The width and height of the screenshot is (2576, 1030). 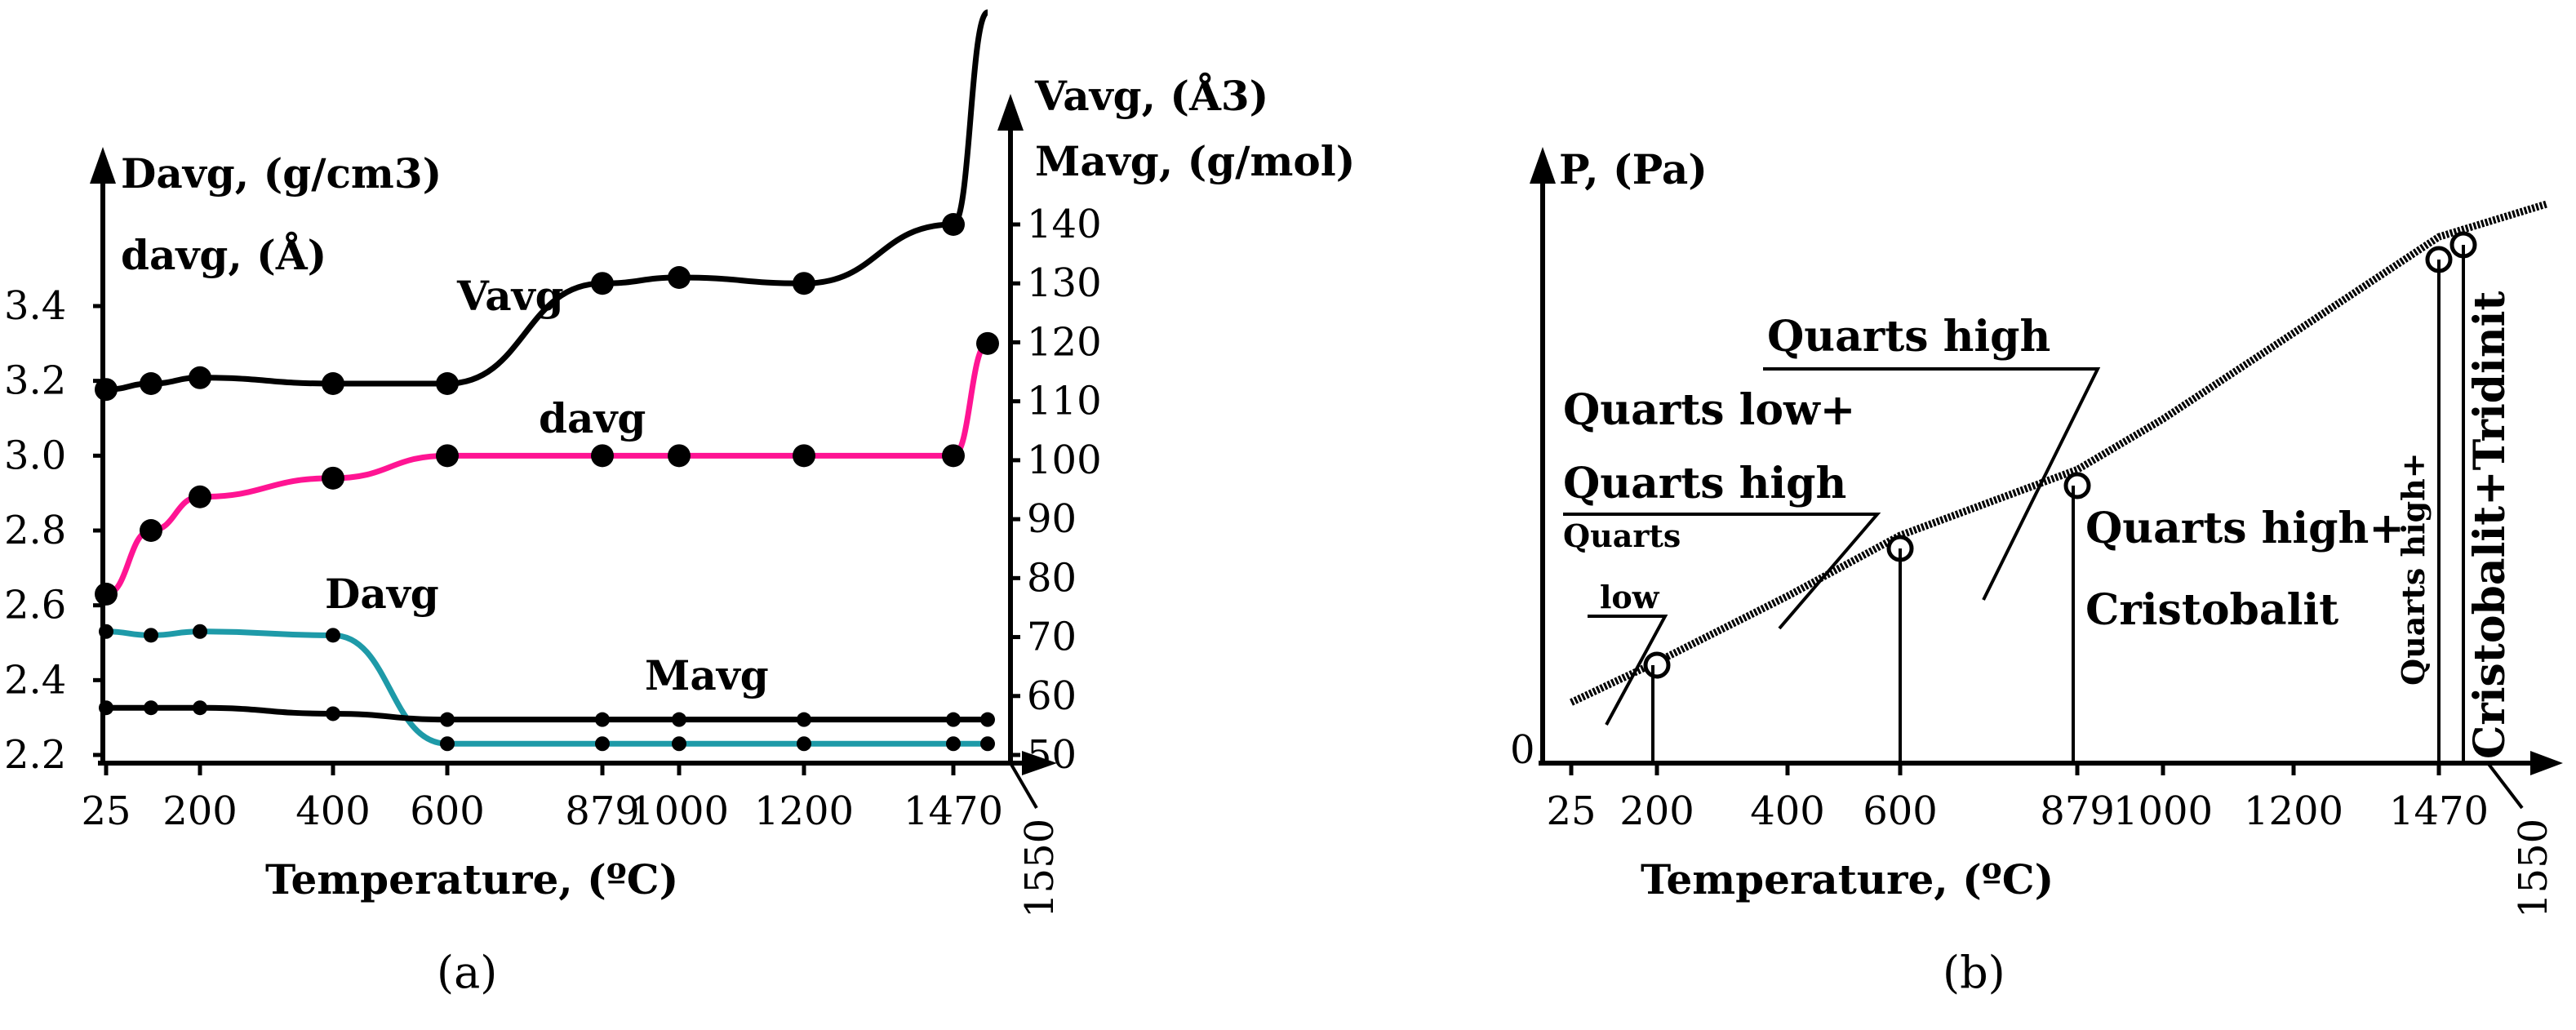 I want to click on b-x-tick-label: 25, so click(x=1571, y=811).